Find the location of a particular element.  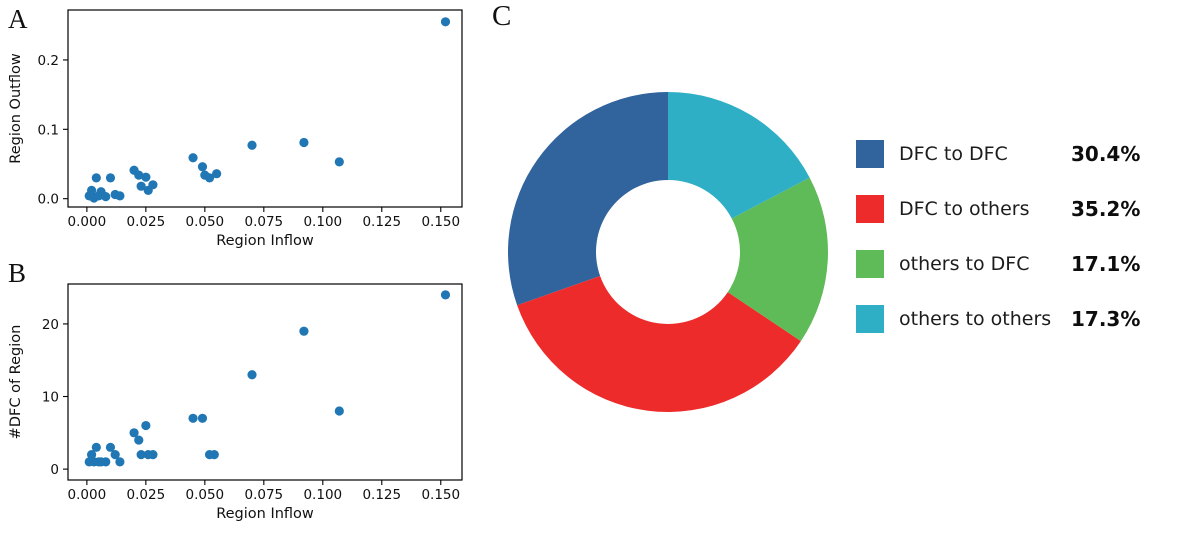

donut-slice-others-to-dfc is located at coordinates (777, 259).